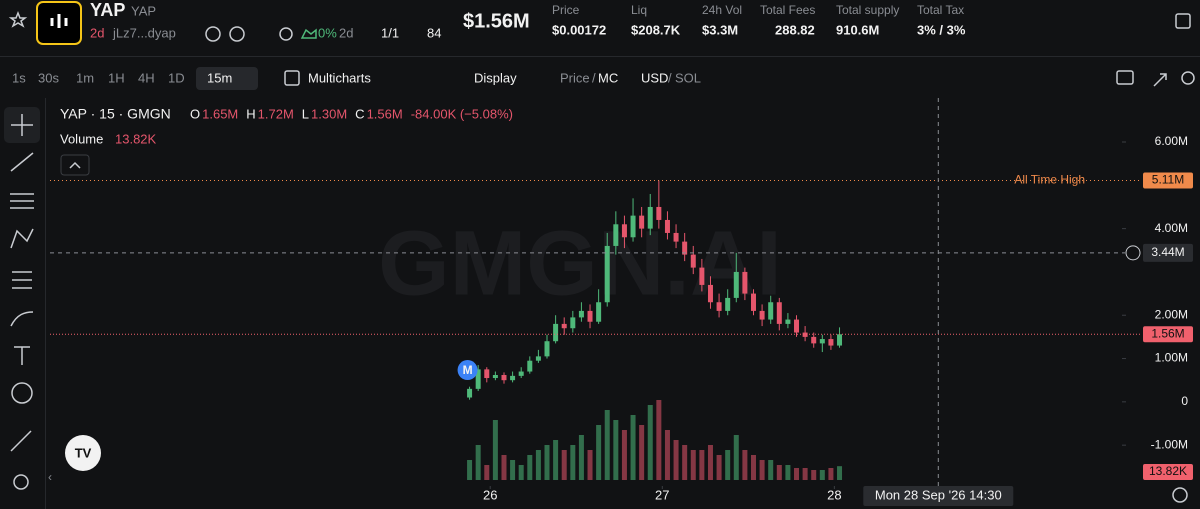 This screenshot has height=509, width=1200. I want to click on projection-tool, so click(22, 280).